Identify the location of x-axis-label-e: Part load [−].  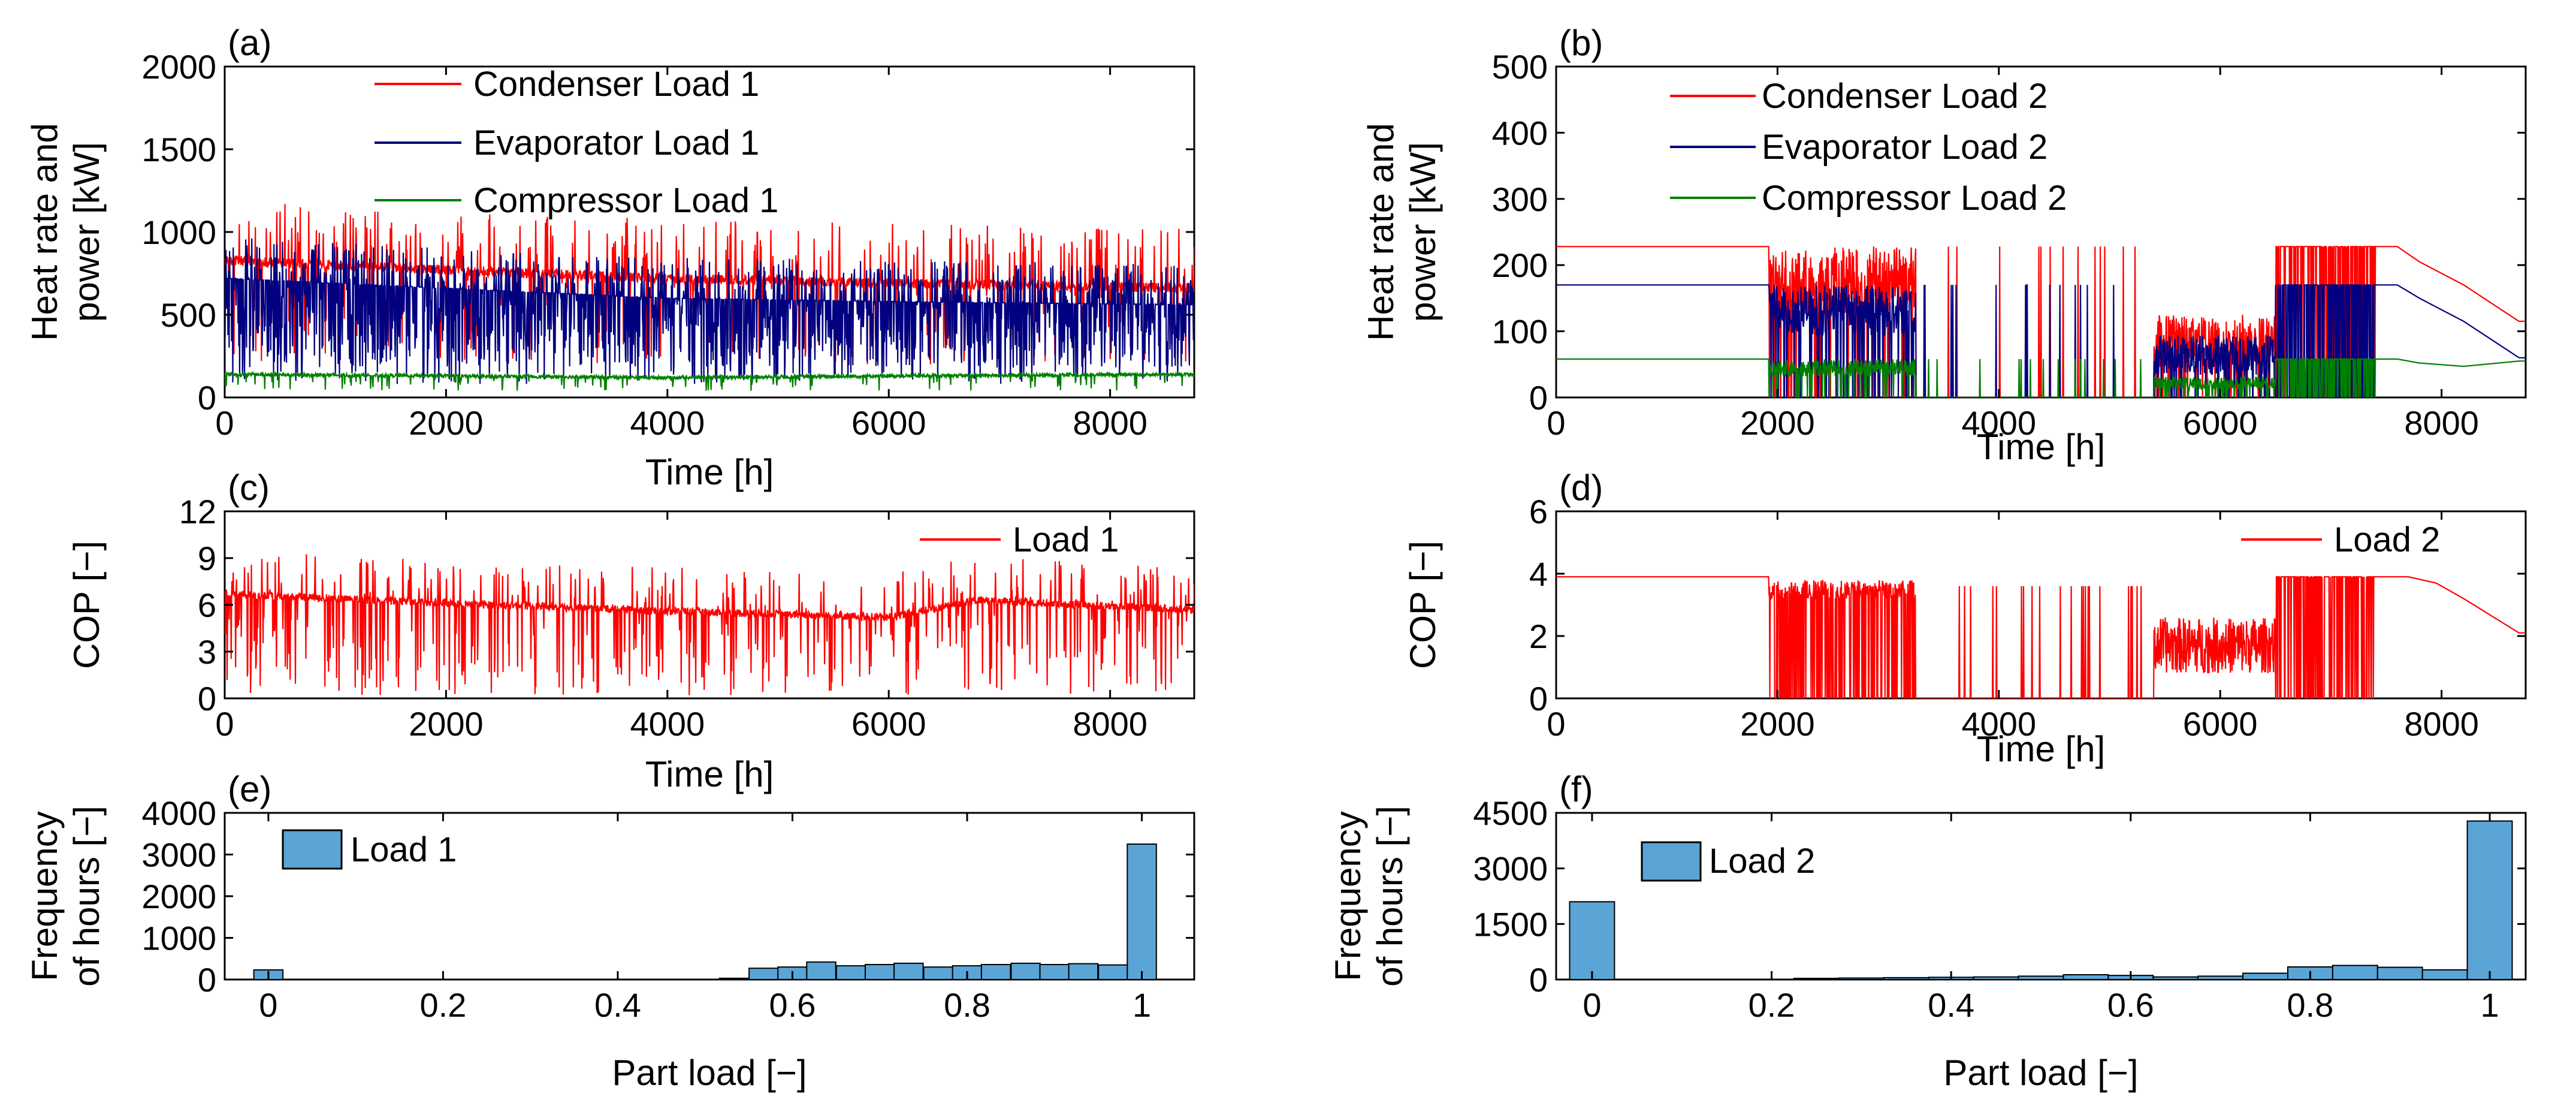
(709, 1073).